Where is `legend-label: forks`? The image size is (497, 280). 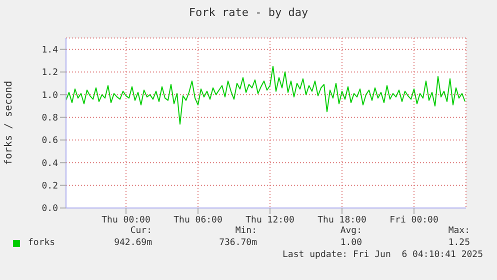 legend-label: forks is located at coordinates (42, 243).